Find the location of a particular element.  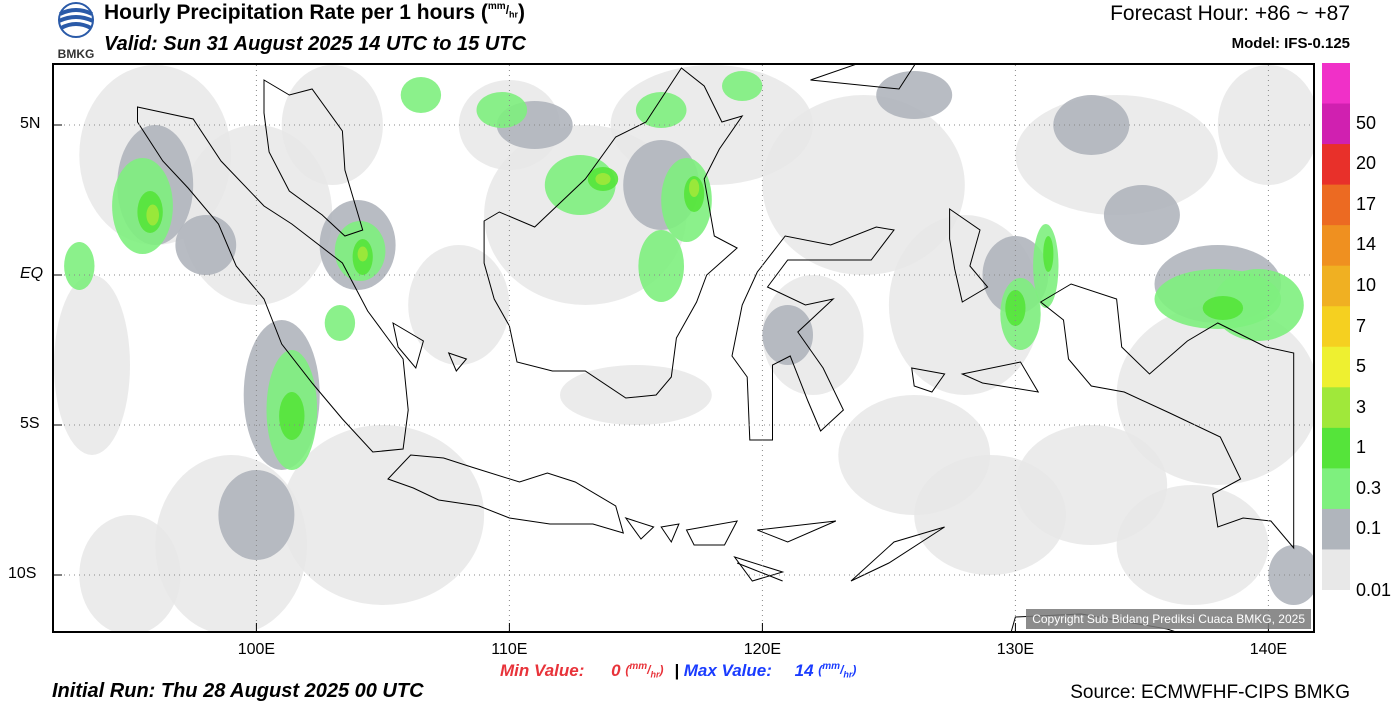

colorbar-label: 17 is located at coordinates (1366, 203).